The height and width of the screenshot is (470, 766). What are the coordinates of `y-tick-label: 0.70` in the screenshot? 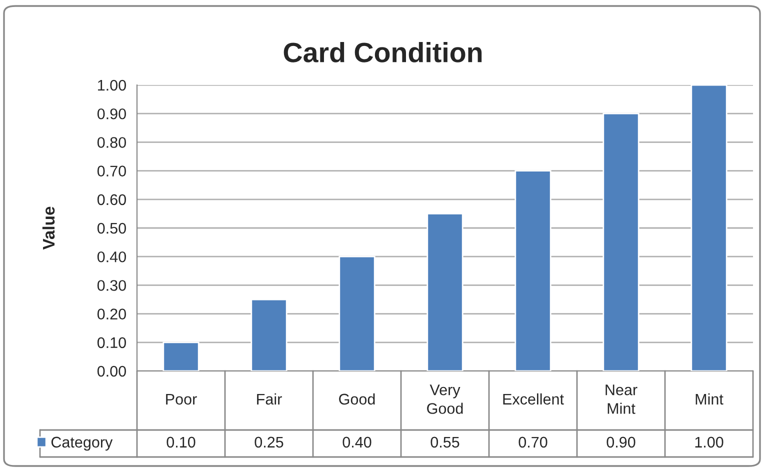 It's located at (111, 171).